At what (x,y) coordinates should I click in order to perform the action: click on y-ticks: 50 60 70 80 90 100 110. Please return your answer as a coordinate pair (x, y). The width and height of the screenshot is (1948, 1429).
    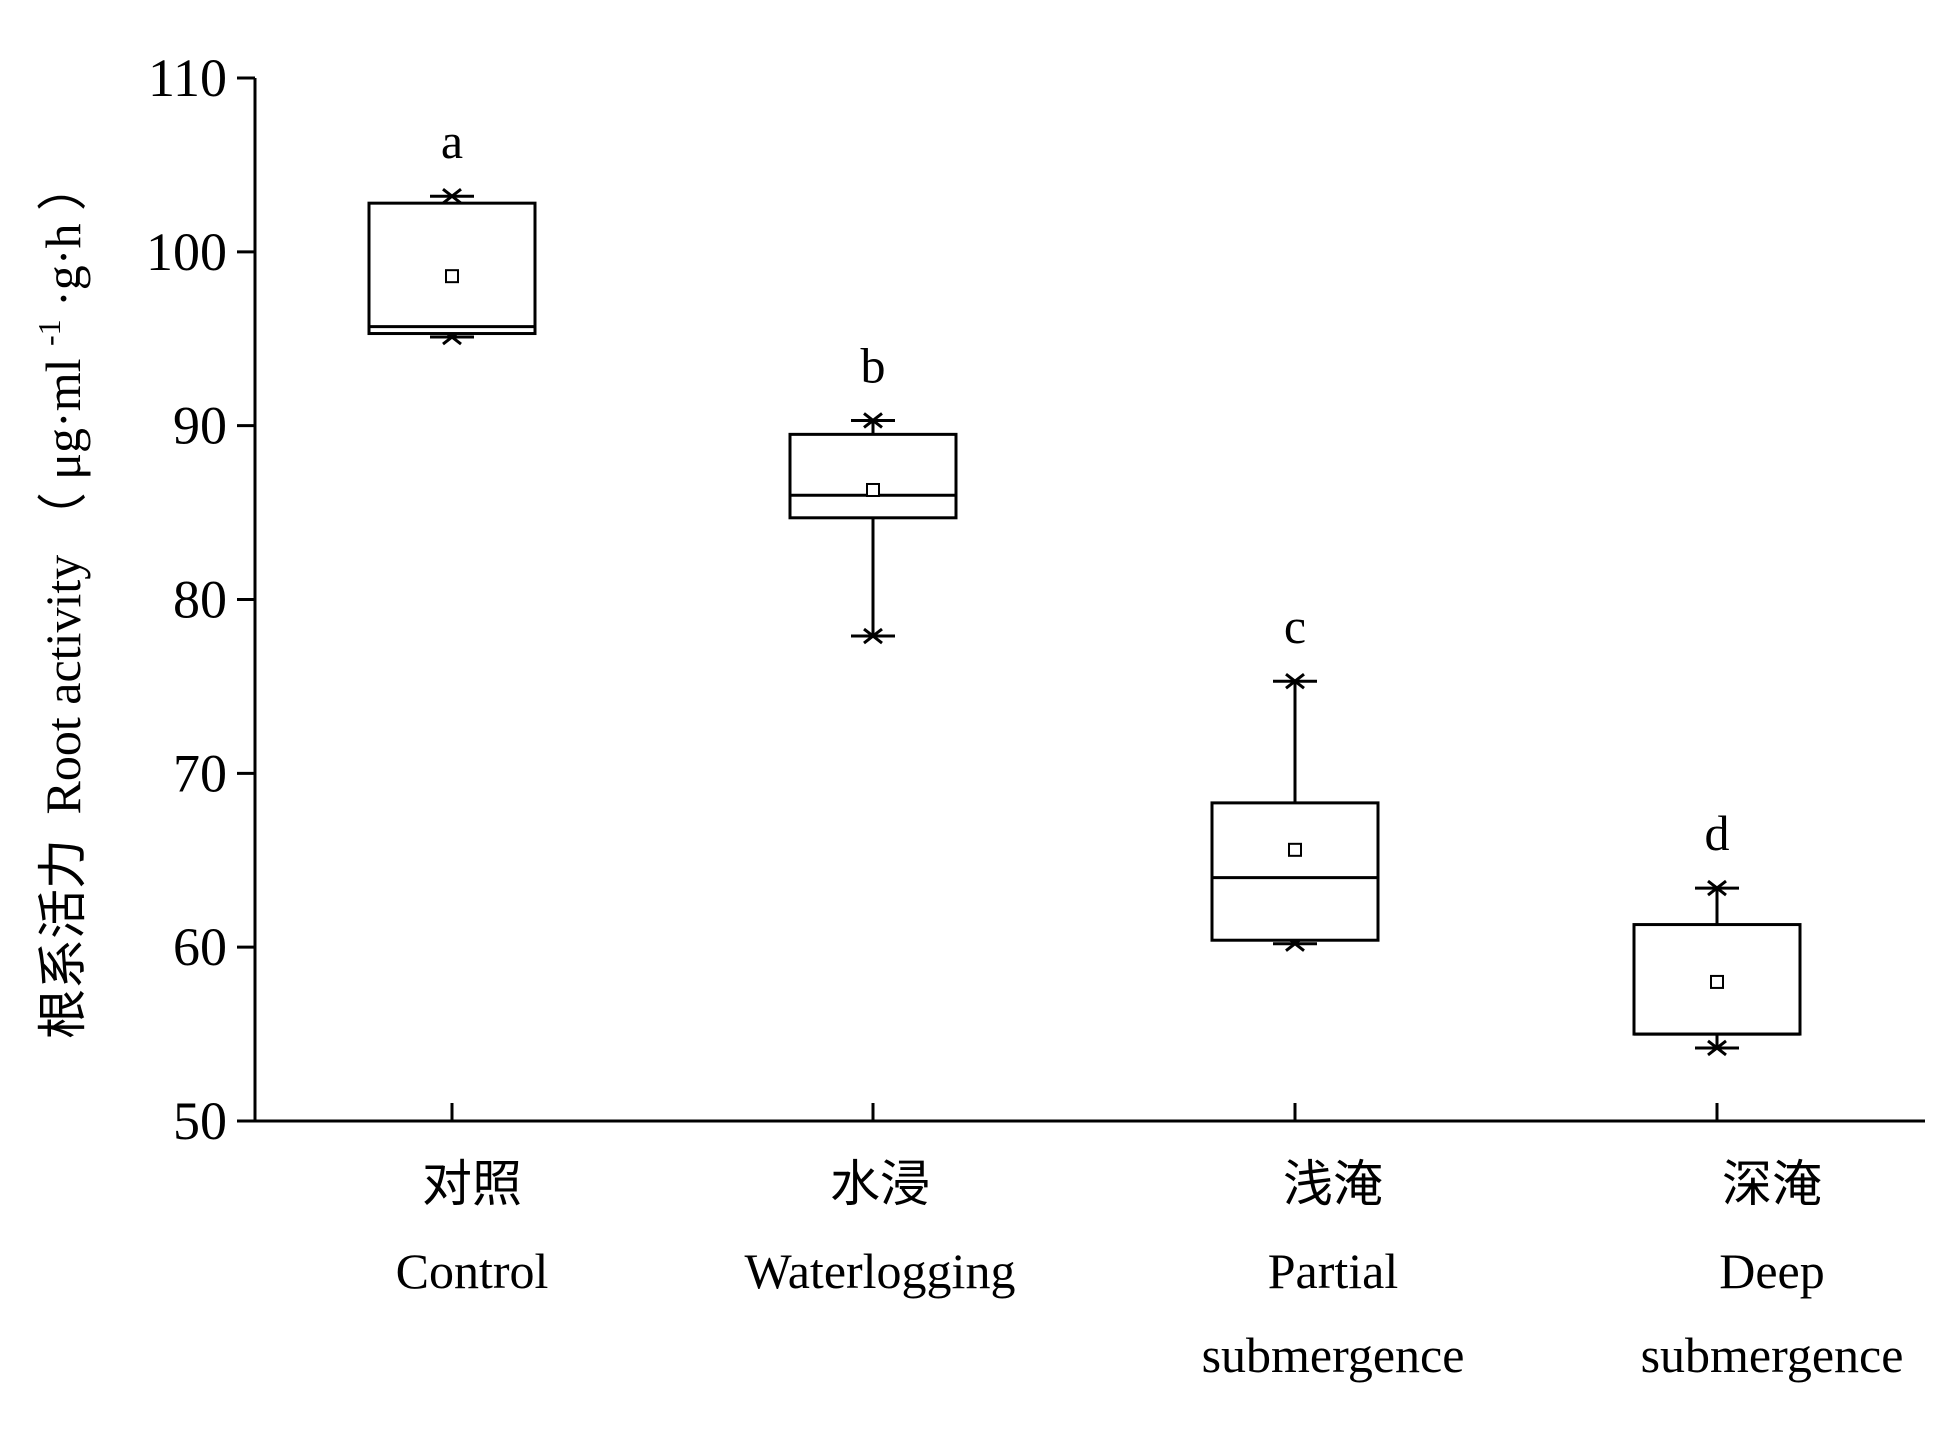
    Looking at the image, I should click on (200, 599).